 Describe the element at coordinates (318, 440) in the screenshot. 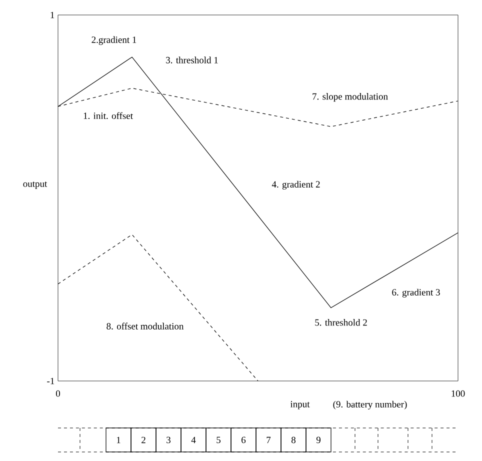

I see `text: 9` at that location.